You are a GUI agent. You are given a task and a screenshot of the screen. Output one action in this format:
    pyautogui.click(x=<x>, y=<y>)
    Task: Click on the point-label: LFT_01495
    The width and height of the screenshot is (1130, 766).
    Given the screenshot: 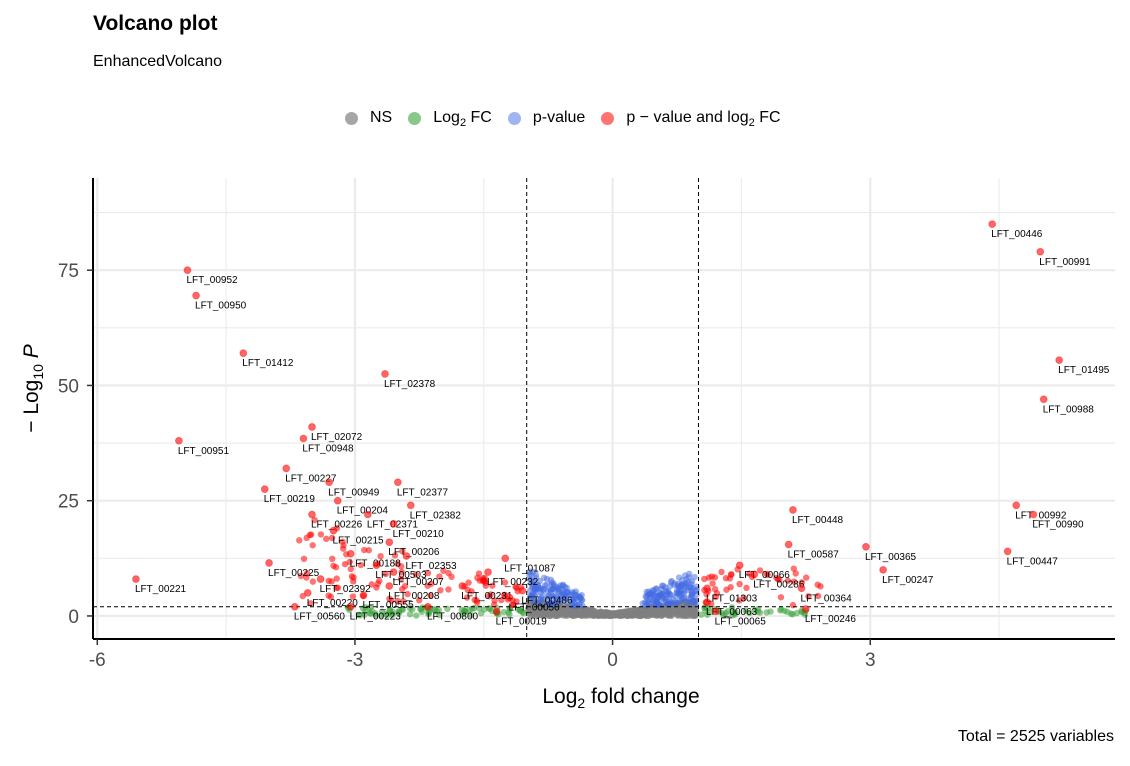 What is the action you would take?
    pyautogui.click(x=1084, y=370)
    